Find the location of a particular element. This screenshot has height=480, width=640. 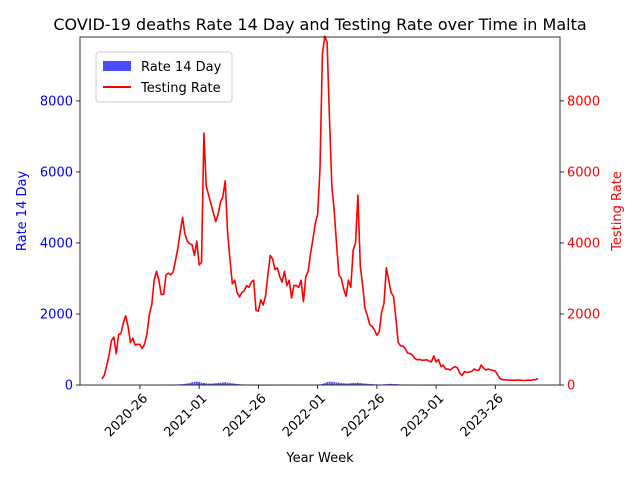

y-axis-right: 0 2000 4000 6000 8000 is located at coordinates (580, 244).